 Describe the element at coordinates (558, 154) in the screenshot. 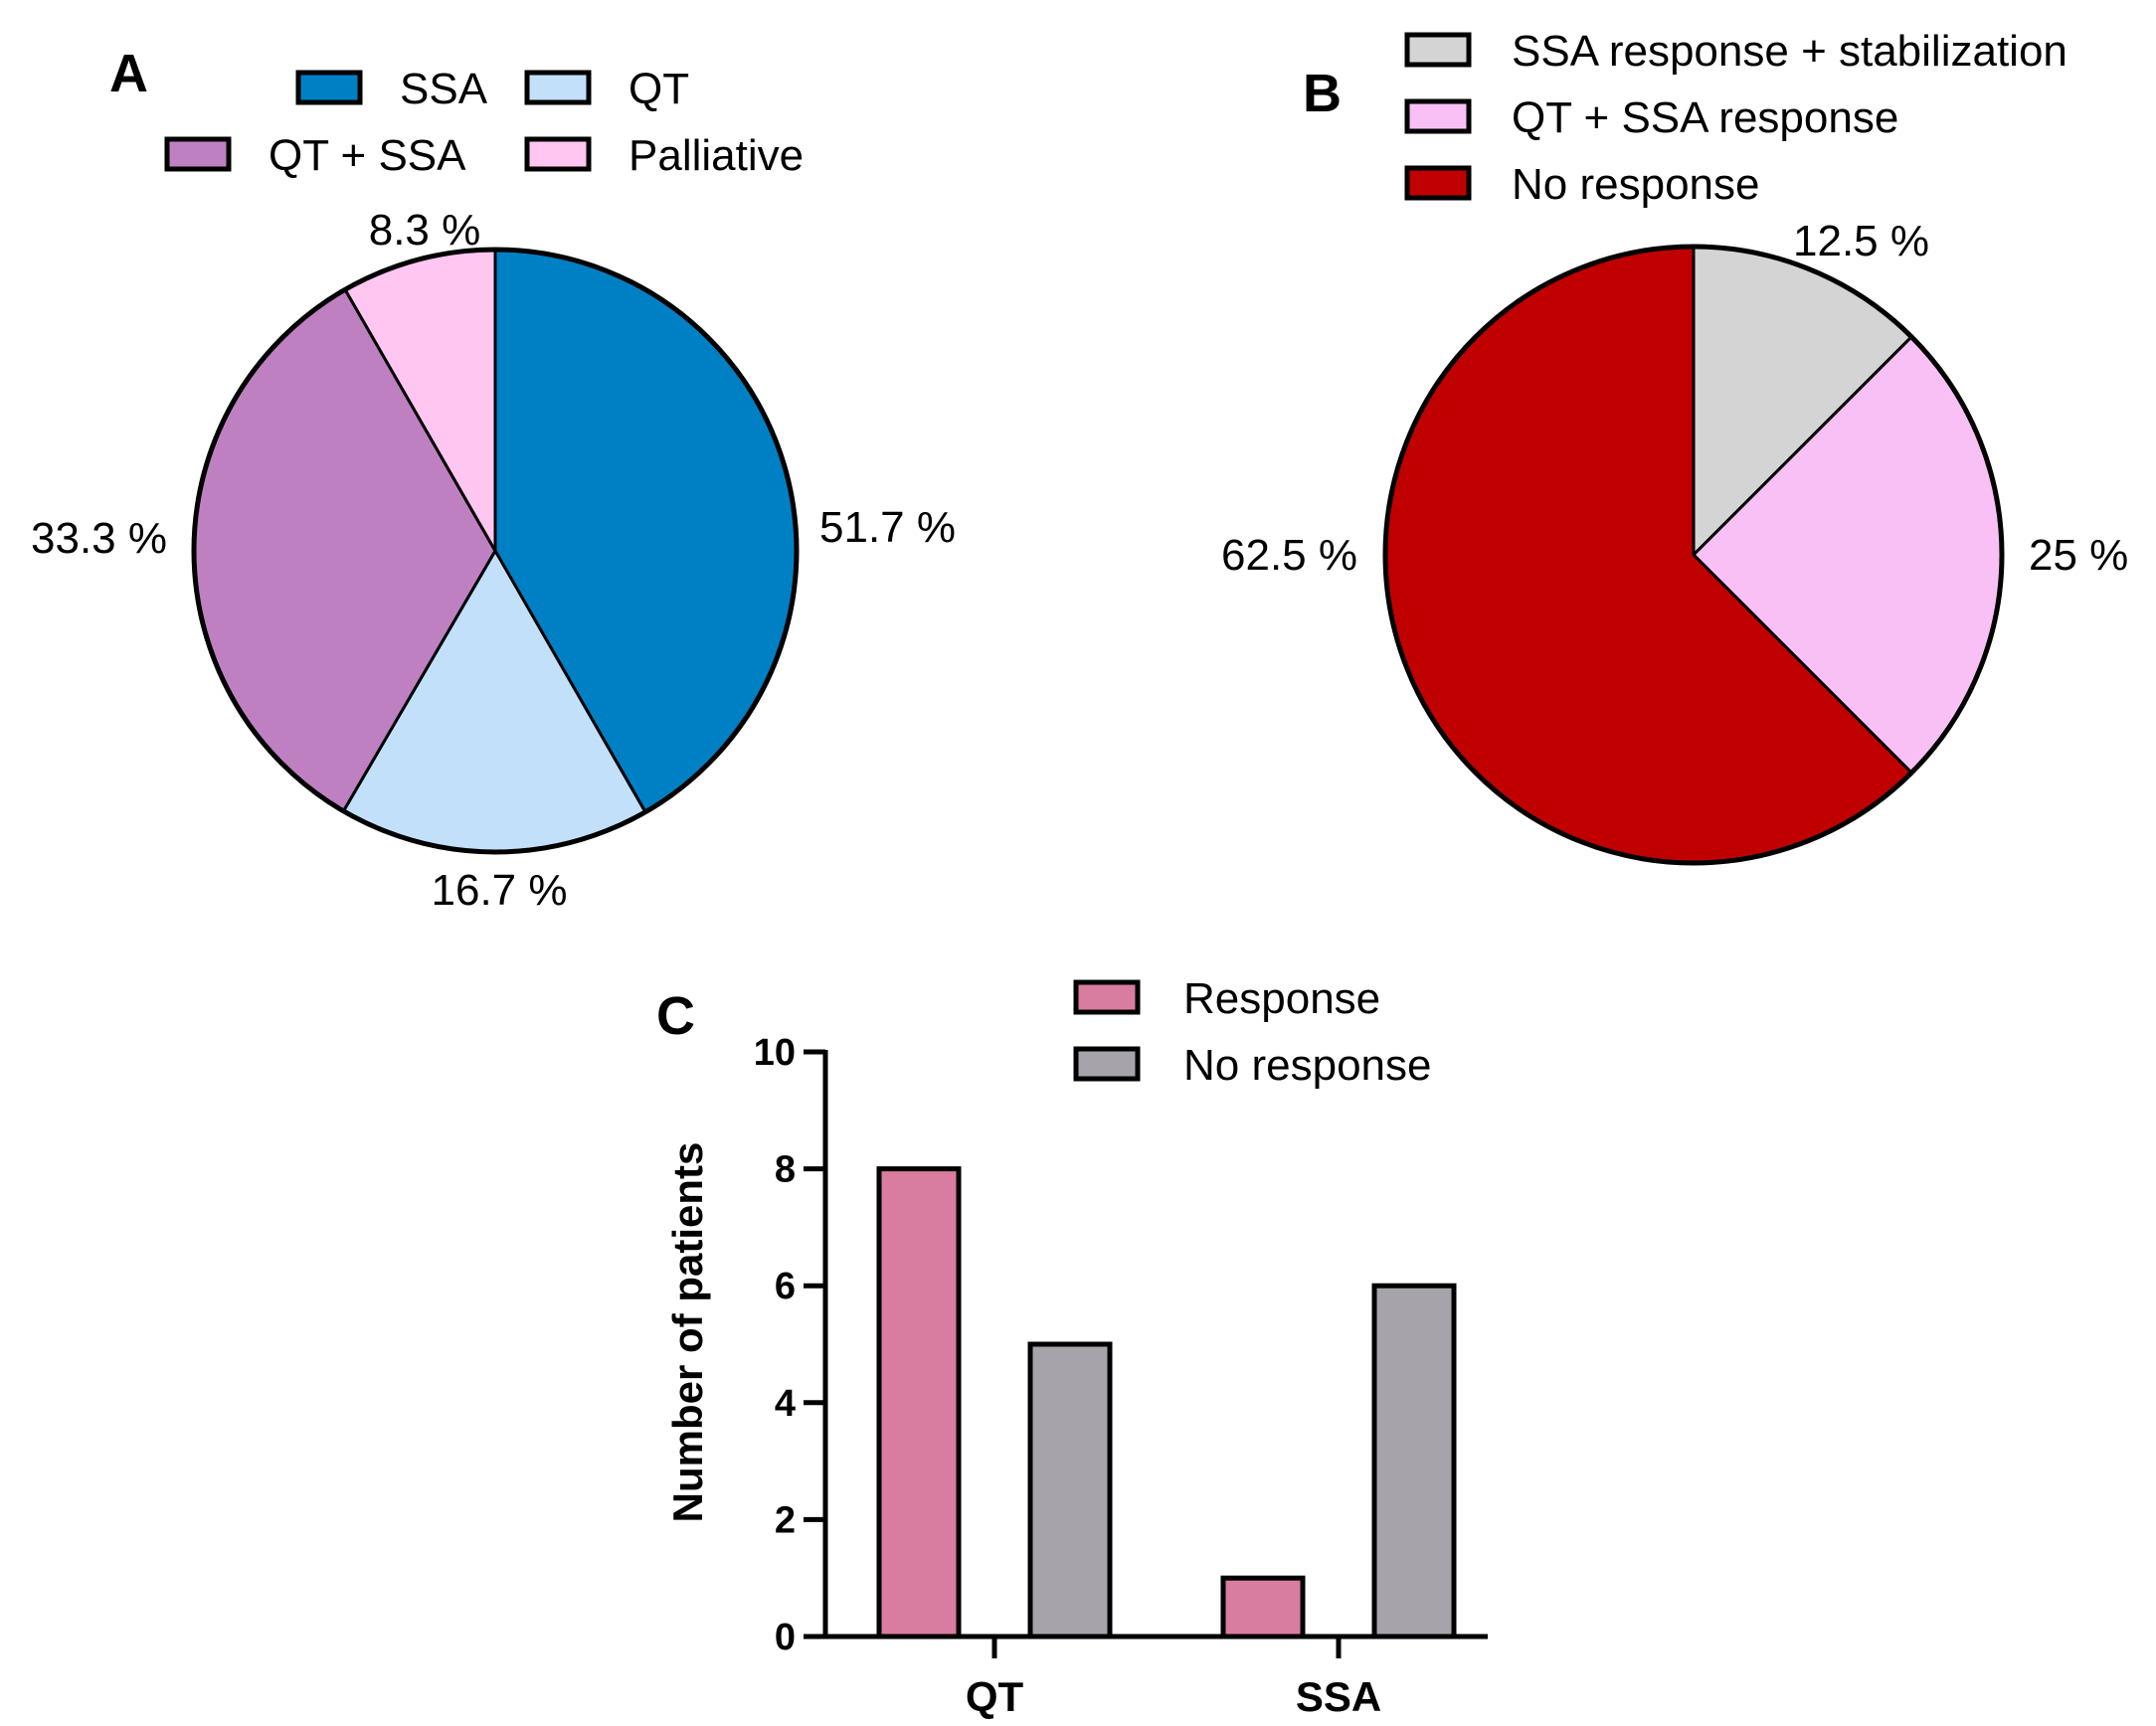

I see `legend-swatch-palliative` at that location.